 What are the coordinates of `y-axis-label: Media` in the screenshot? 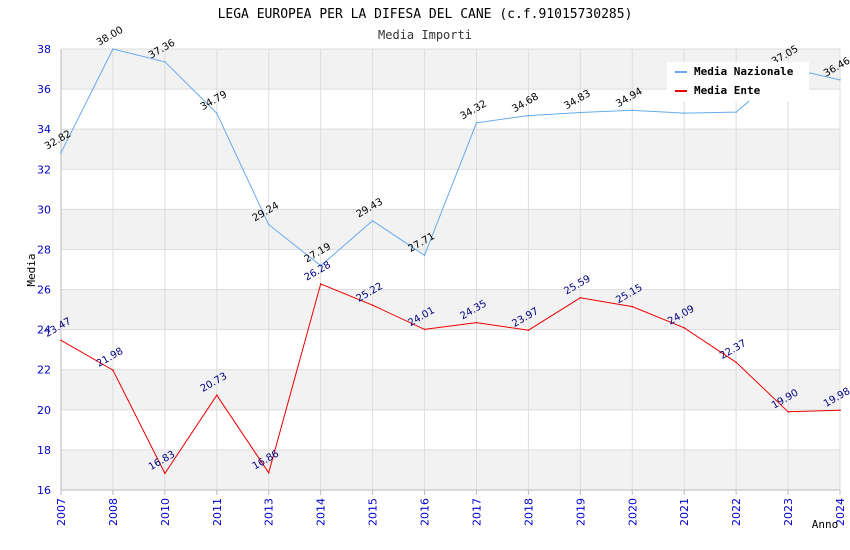 It's located at (31, 269).